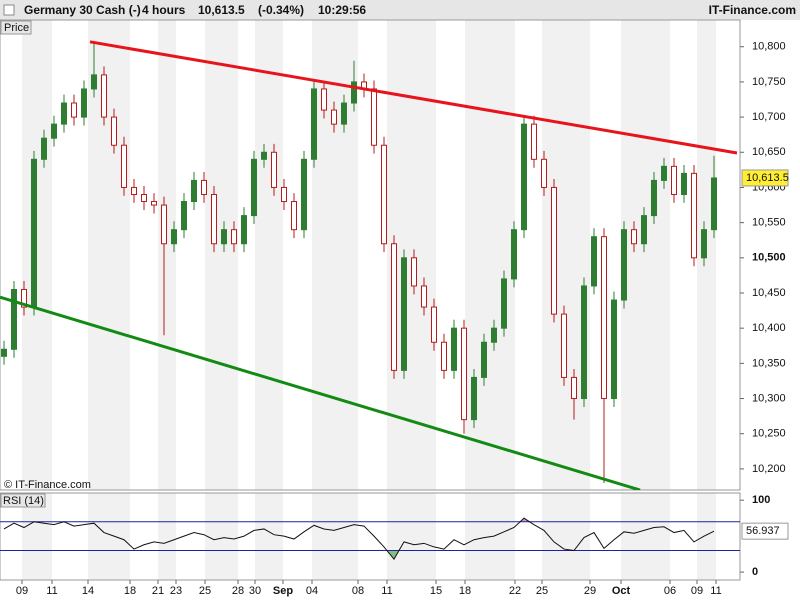 The image size is (800, 605). I want to click on y-tick-label: 10,350, so click(769, 363).